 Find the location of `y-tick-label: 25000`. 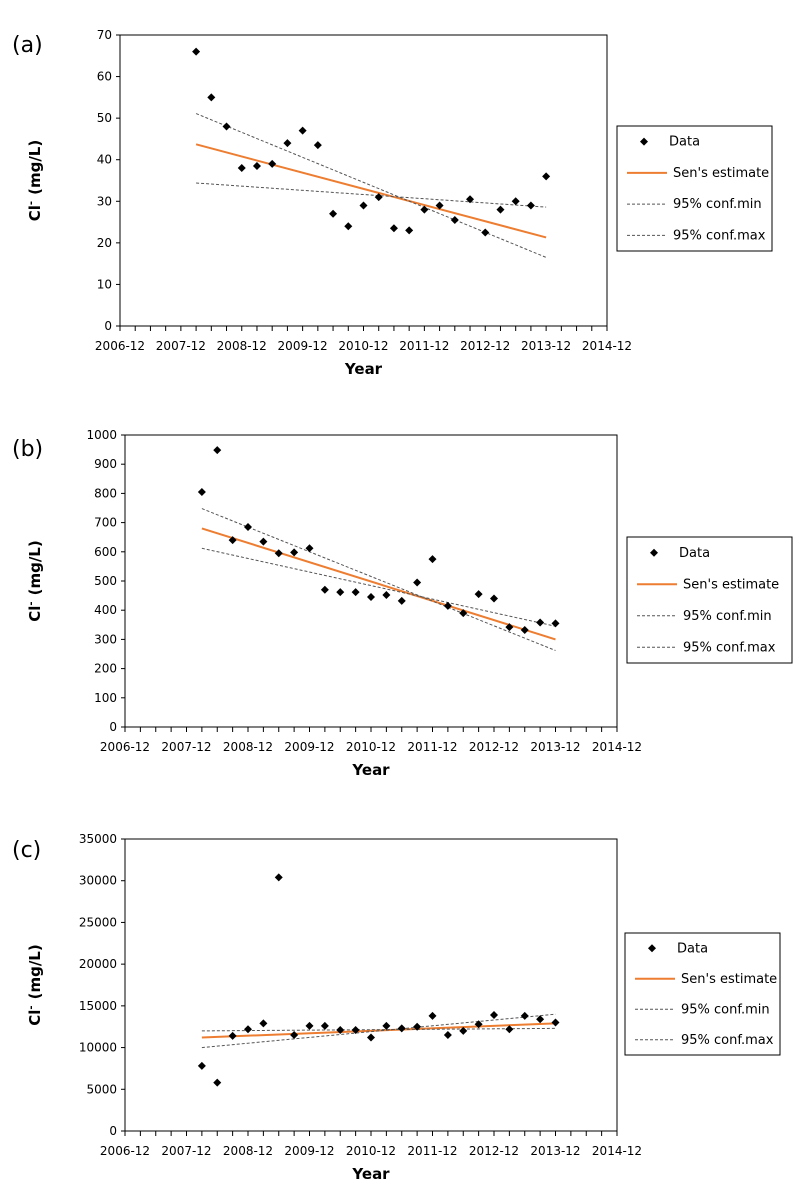

y-tick-label: 25000 is located at coordinates (98, 922).